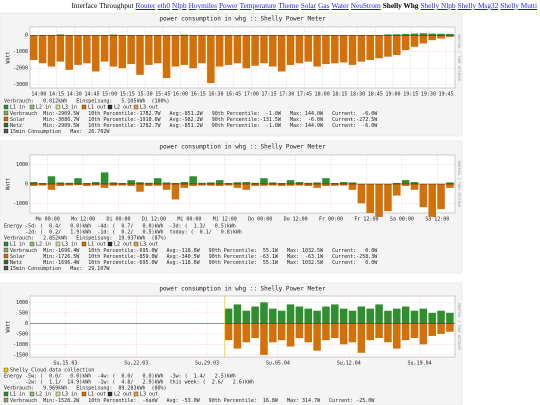 This screenshot has width=540, height=405. I want to click on x-tick-label: Mo 12:00, so click(83, 220).